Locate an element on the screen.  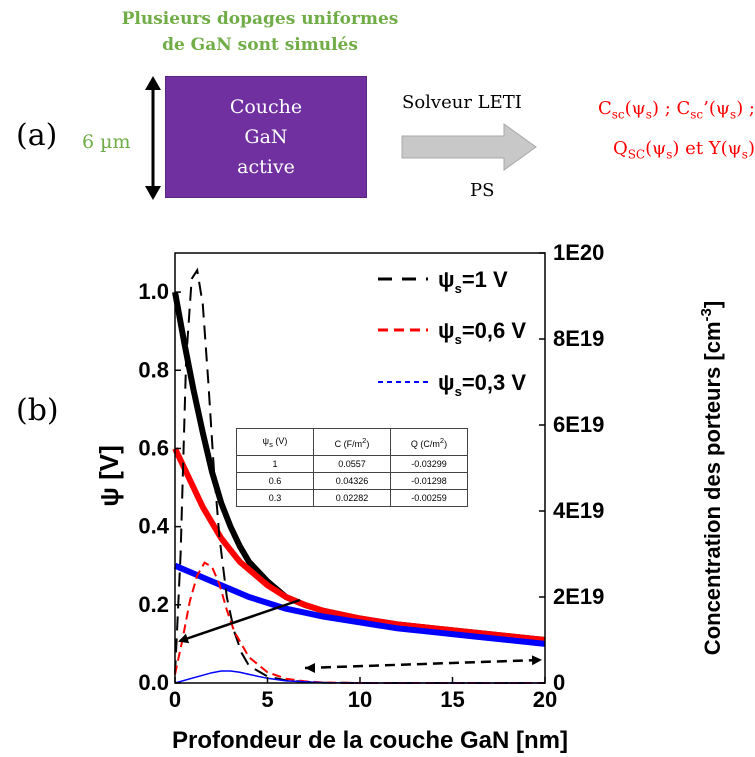
y2-tick-label: 6E19 is located at coordinates (578, 424).